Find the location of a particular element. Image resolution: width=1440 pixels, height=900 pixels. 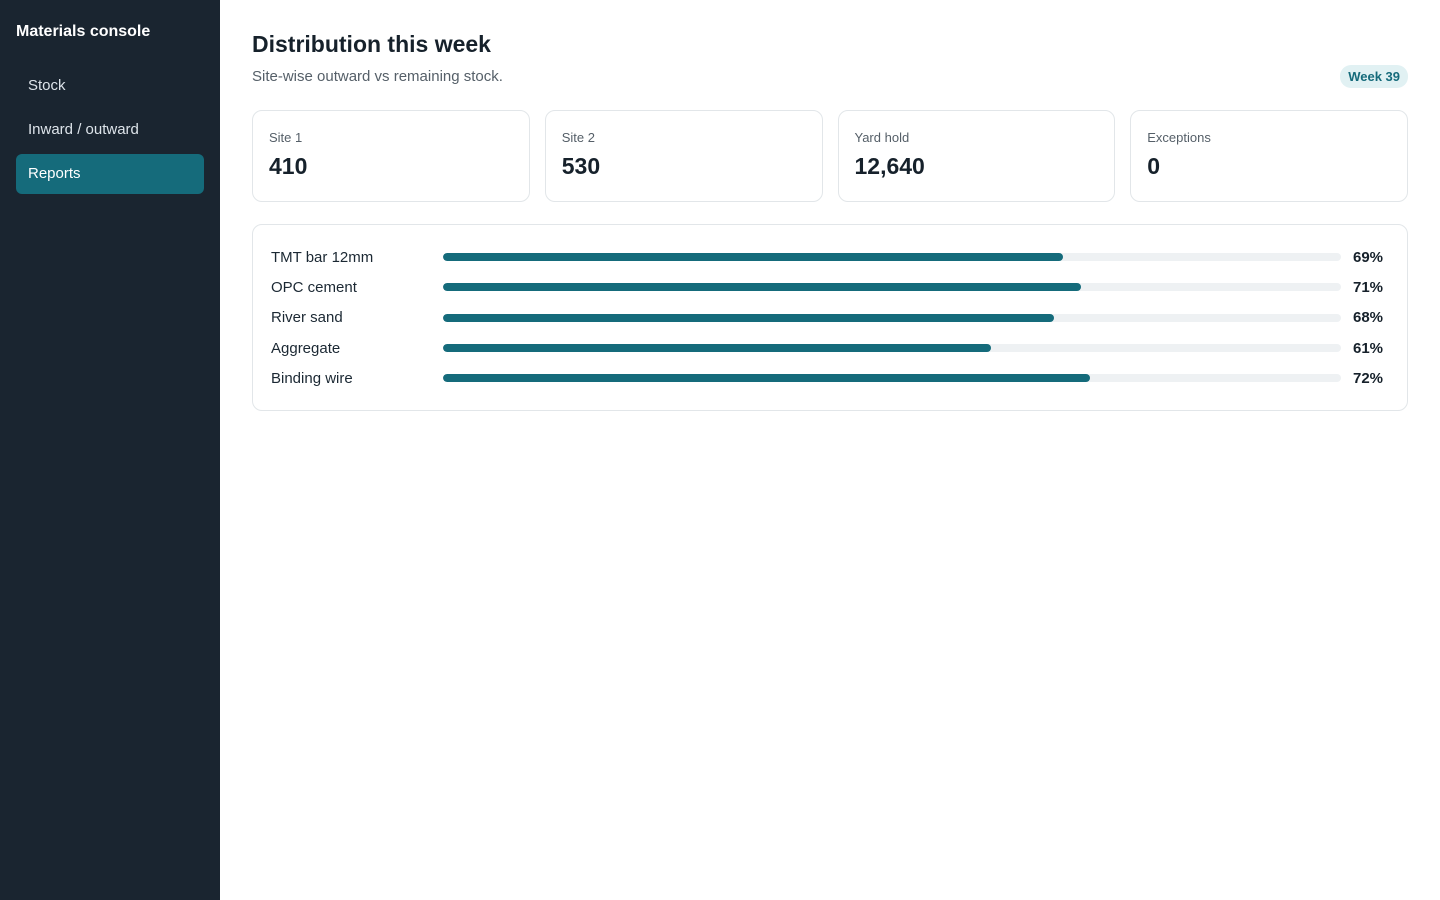

bar-row-tmt-bar: TMT bar 12mm 69% is located at coordinates (830, 257).